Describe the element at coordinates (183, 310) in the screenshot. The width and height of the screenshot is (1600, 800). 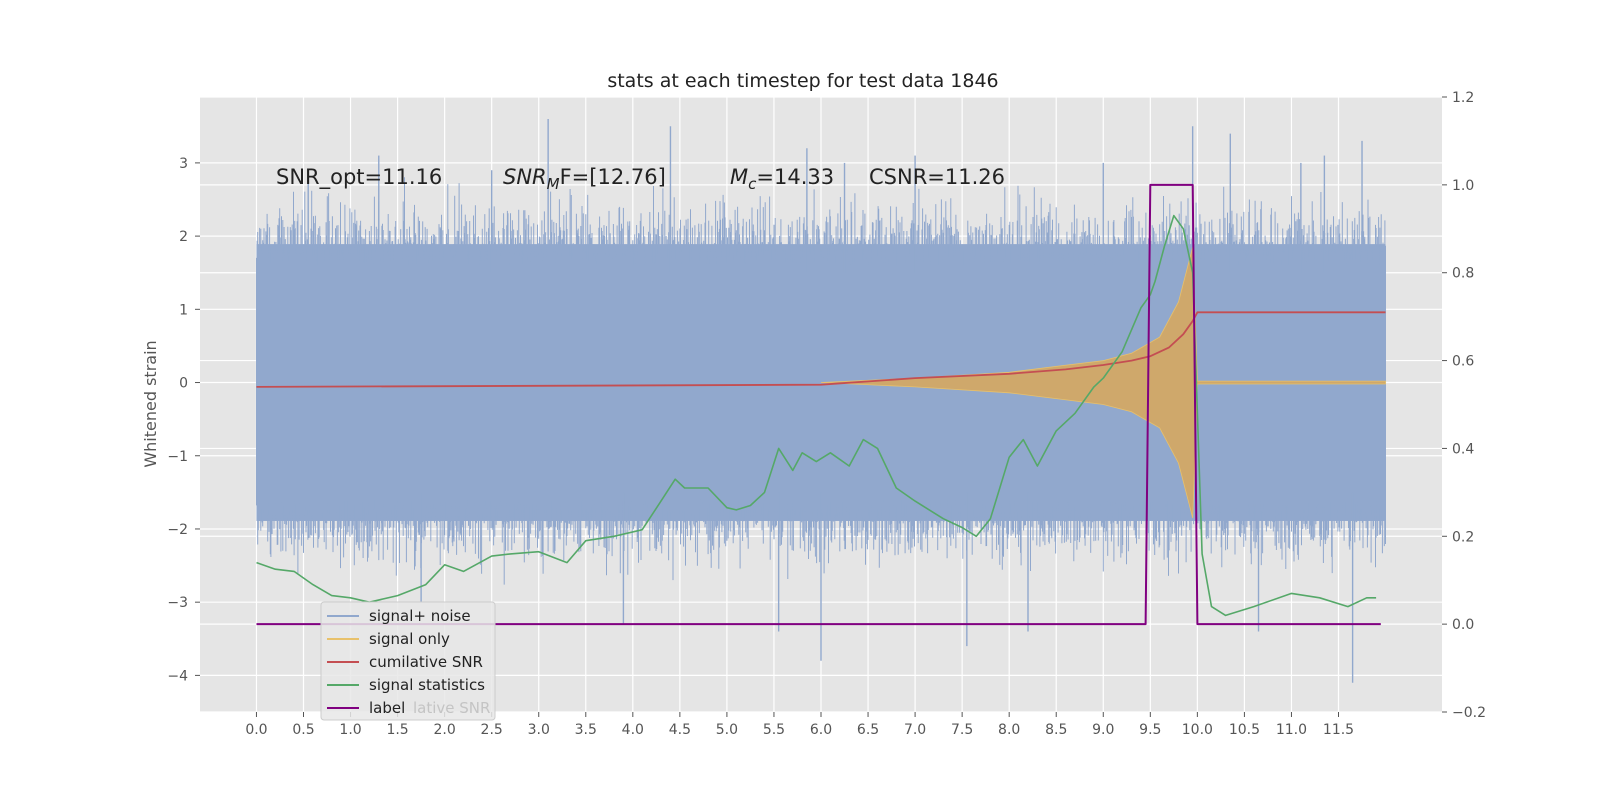
I see `y-tick-label: 1` at that location.